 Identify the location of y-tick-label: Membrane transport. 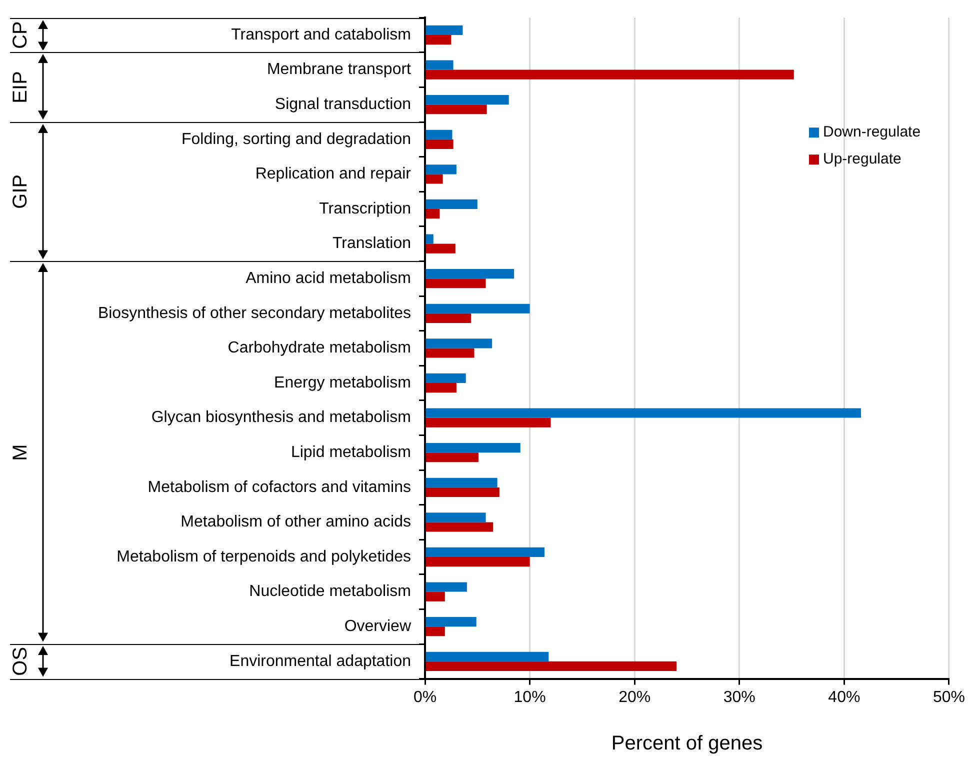
(339, 69).